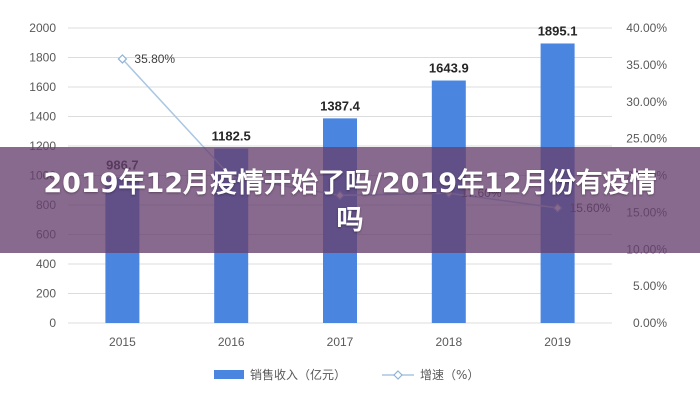  I want to click on left-axis-tick-label: 1400, so click(42, 117).